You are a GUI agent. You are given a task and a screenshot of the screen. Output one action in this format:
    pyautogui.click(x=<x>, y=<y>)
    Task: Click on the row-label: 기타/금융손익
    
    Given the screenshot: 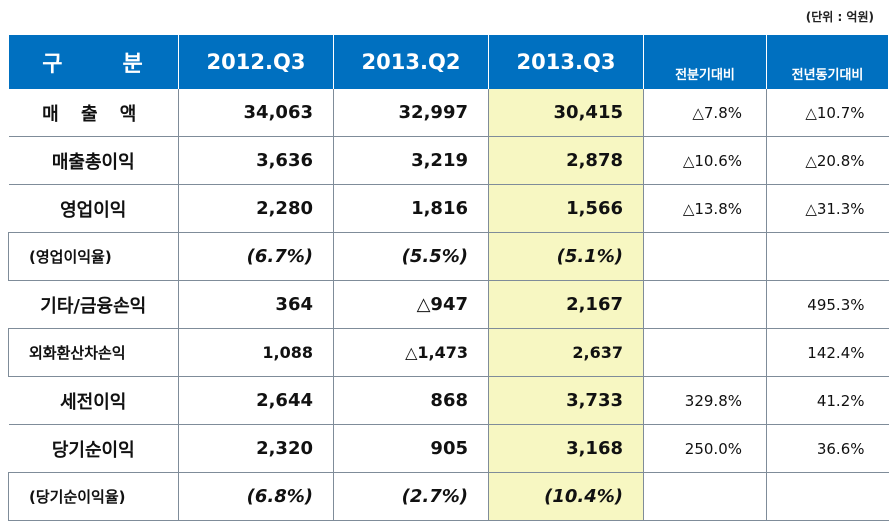 What is the action you would take?
    pyautogui.click(x=93, y=304)
    